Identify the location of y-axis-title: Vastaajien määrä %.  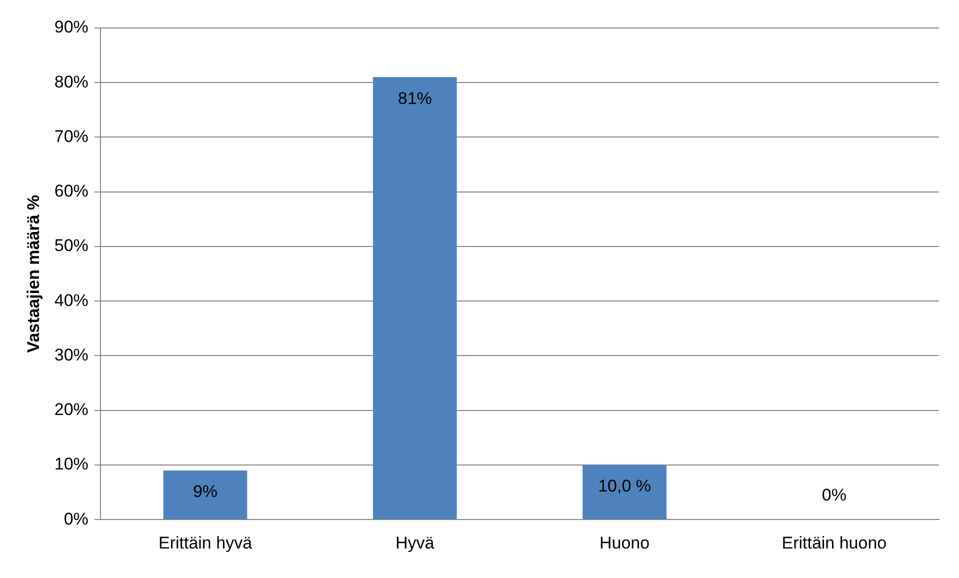
(33, 273).